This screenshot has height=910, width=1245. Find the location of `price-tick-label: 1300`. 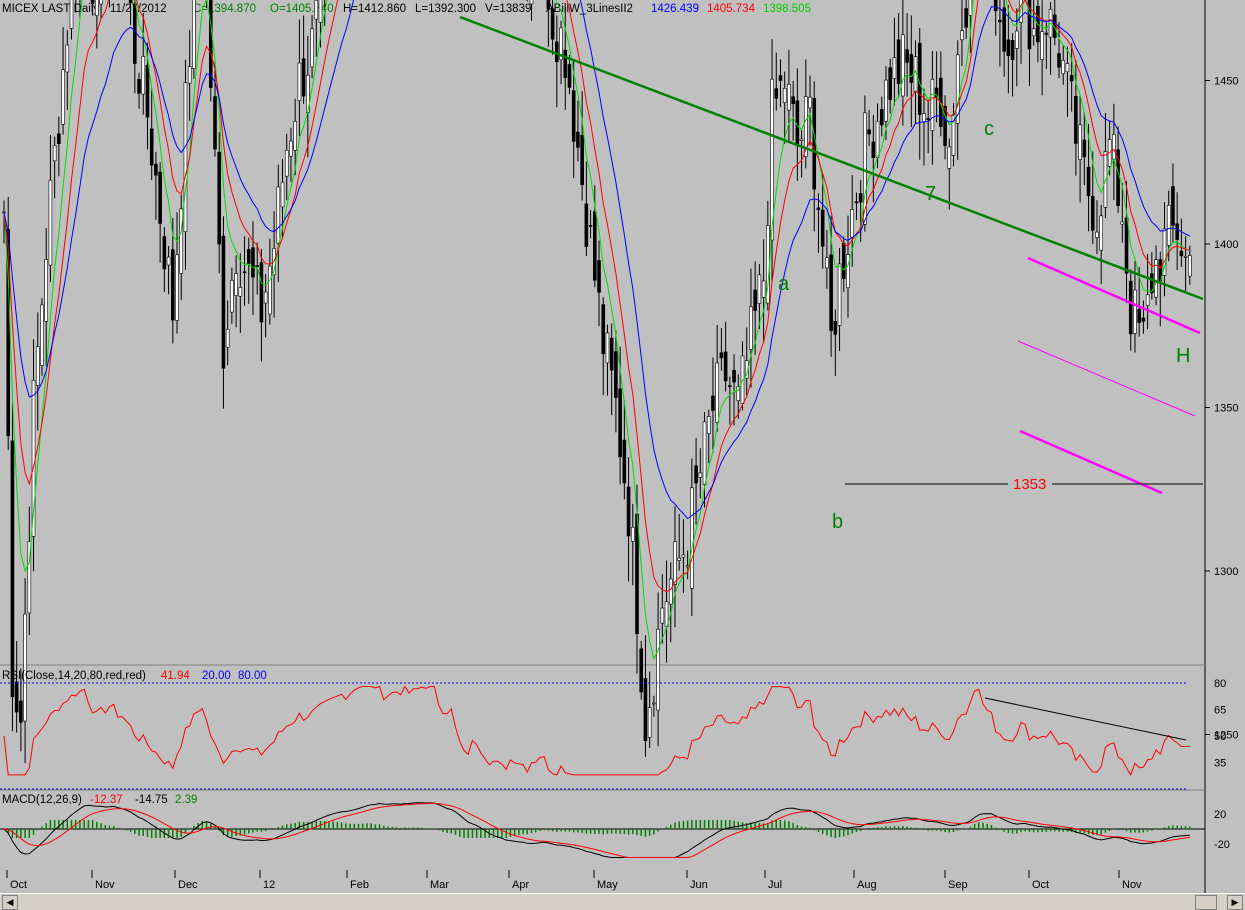

price-tick-label: 1300 is located at coordinates (1226, 572).